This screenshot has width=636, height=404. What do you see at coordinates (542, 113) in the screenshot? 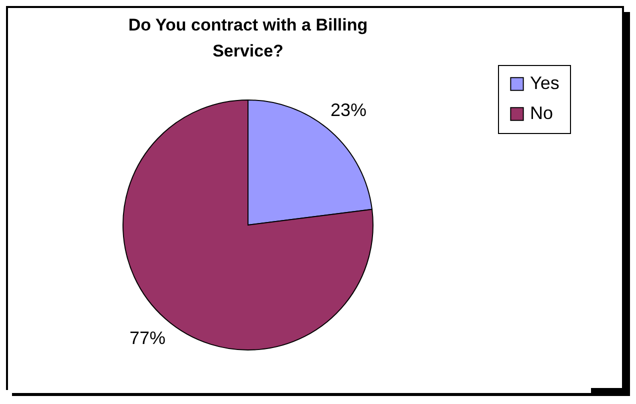
I see `legend-label: No` at bounding box center [542, 113].